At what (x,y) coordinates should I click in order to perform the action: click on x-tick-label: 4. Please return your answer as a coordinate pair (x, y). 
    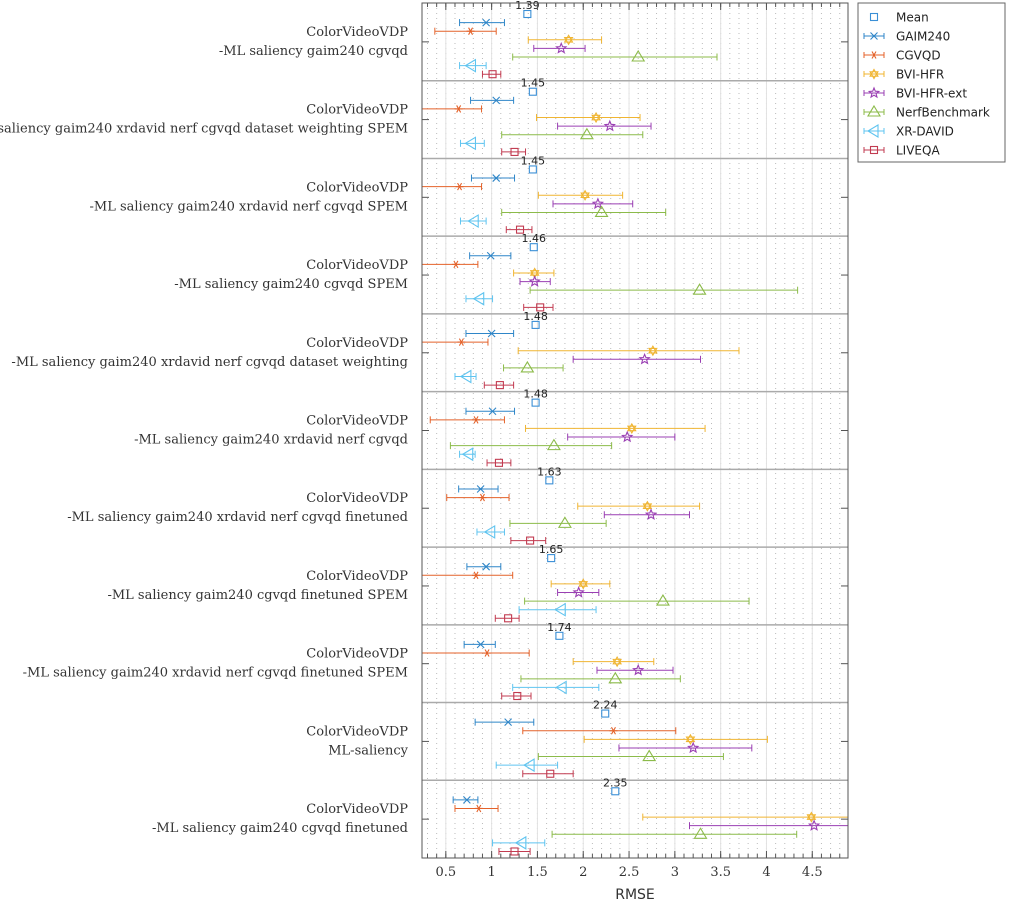
    Looking at the image, I should click on (766, 872).